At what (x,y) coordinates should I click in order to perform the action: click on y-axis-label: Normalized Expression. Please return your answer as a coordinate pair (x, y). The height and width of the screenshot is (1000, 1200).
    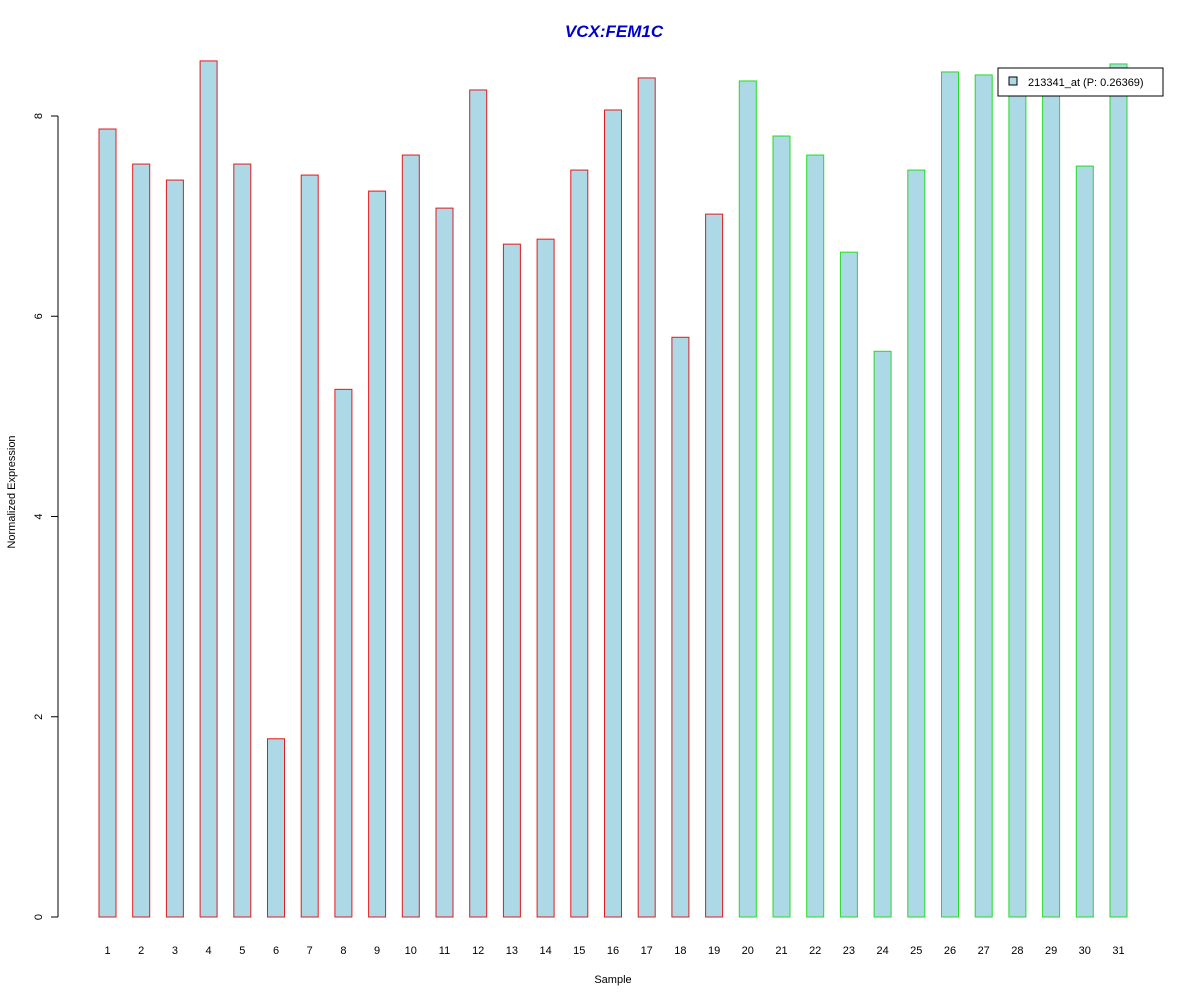
    Looking at the image, I should click on (12, 491).